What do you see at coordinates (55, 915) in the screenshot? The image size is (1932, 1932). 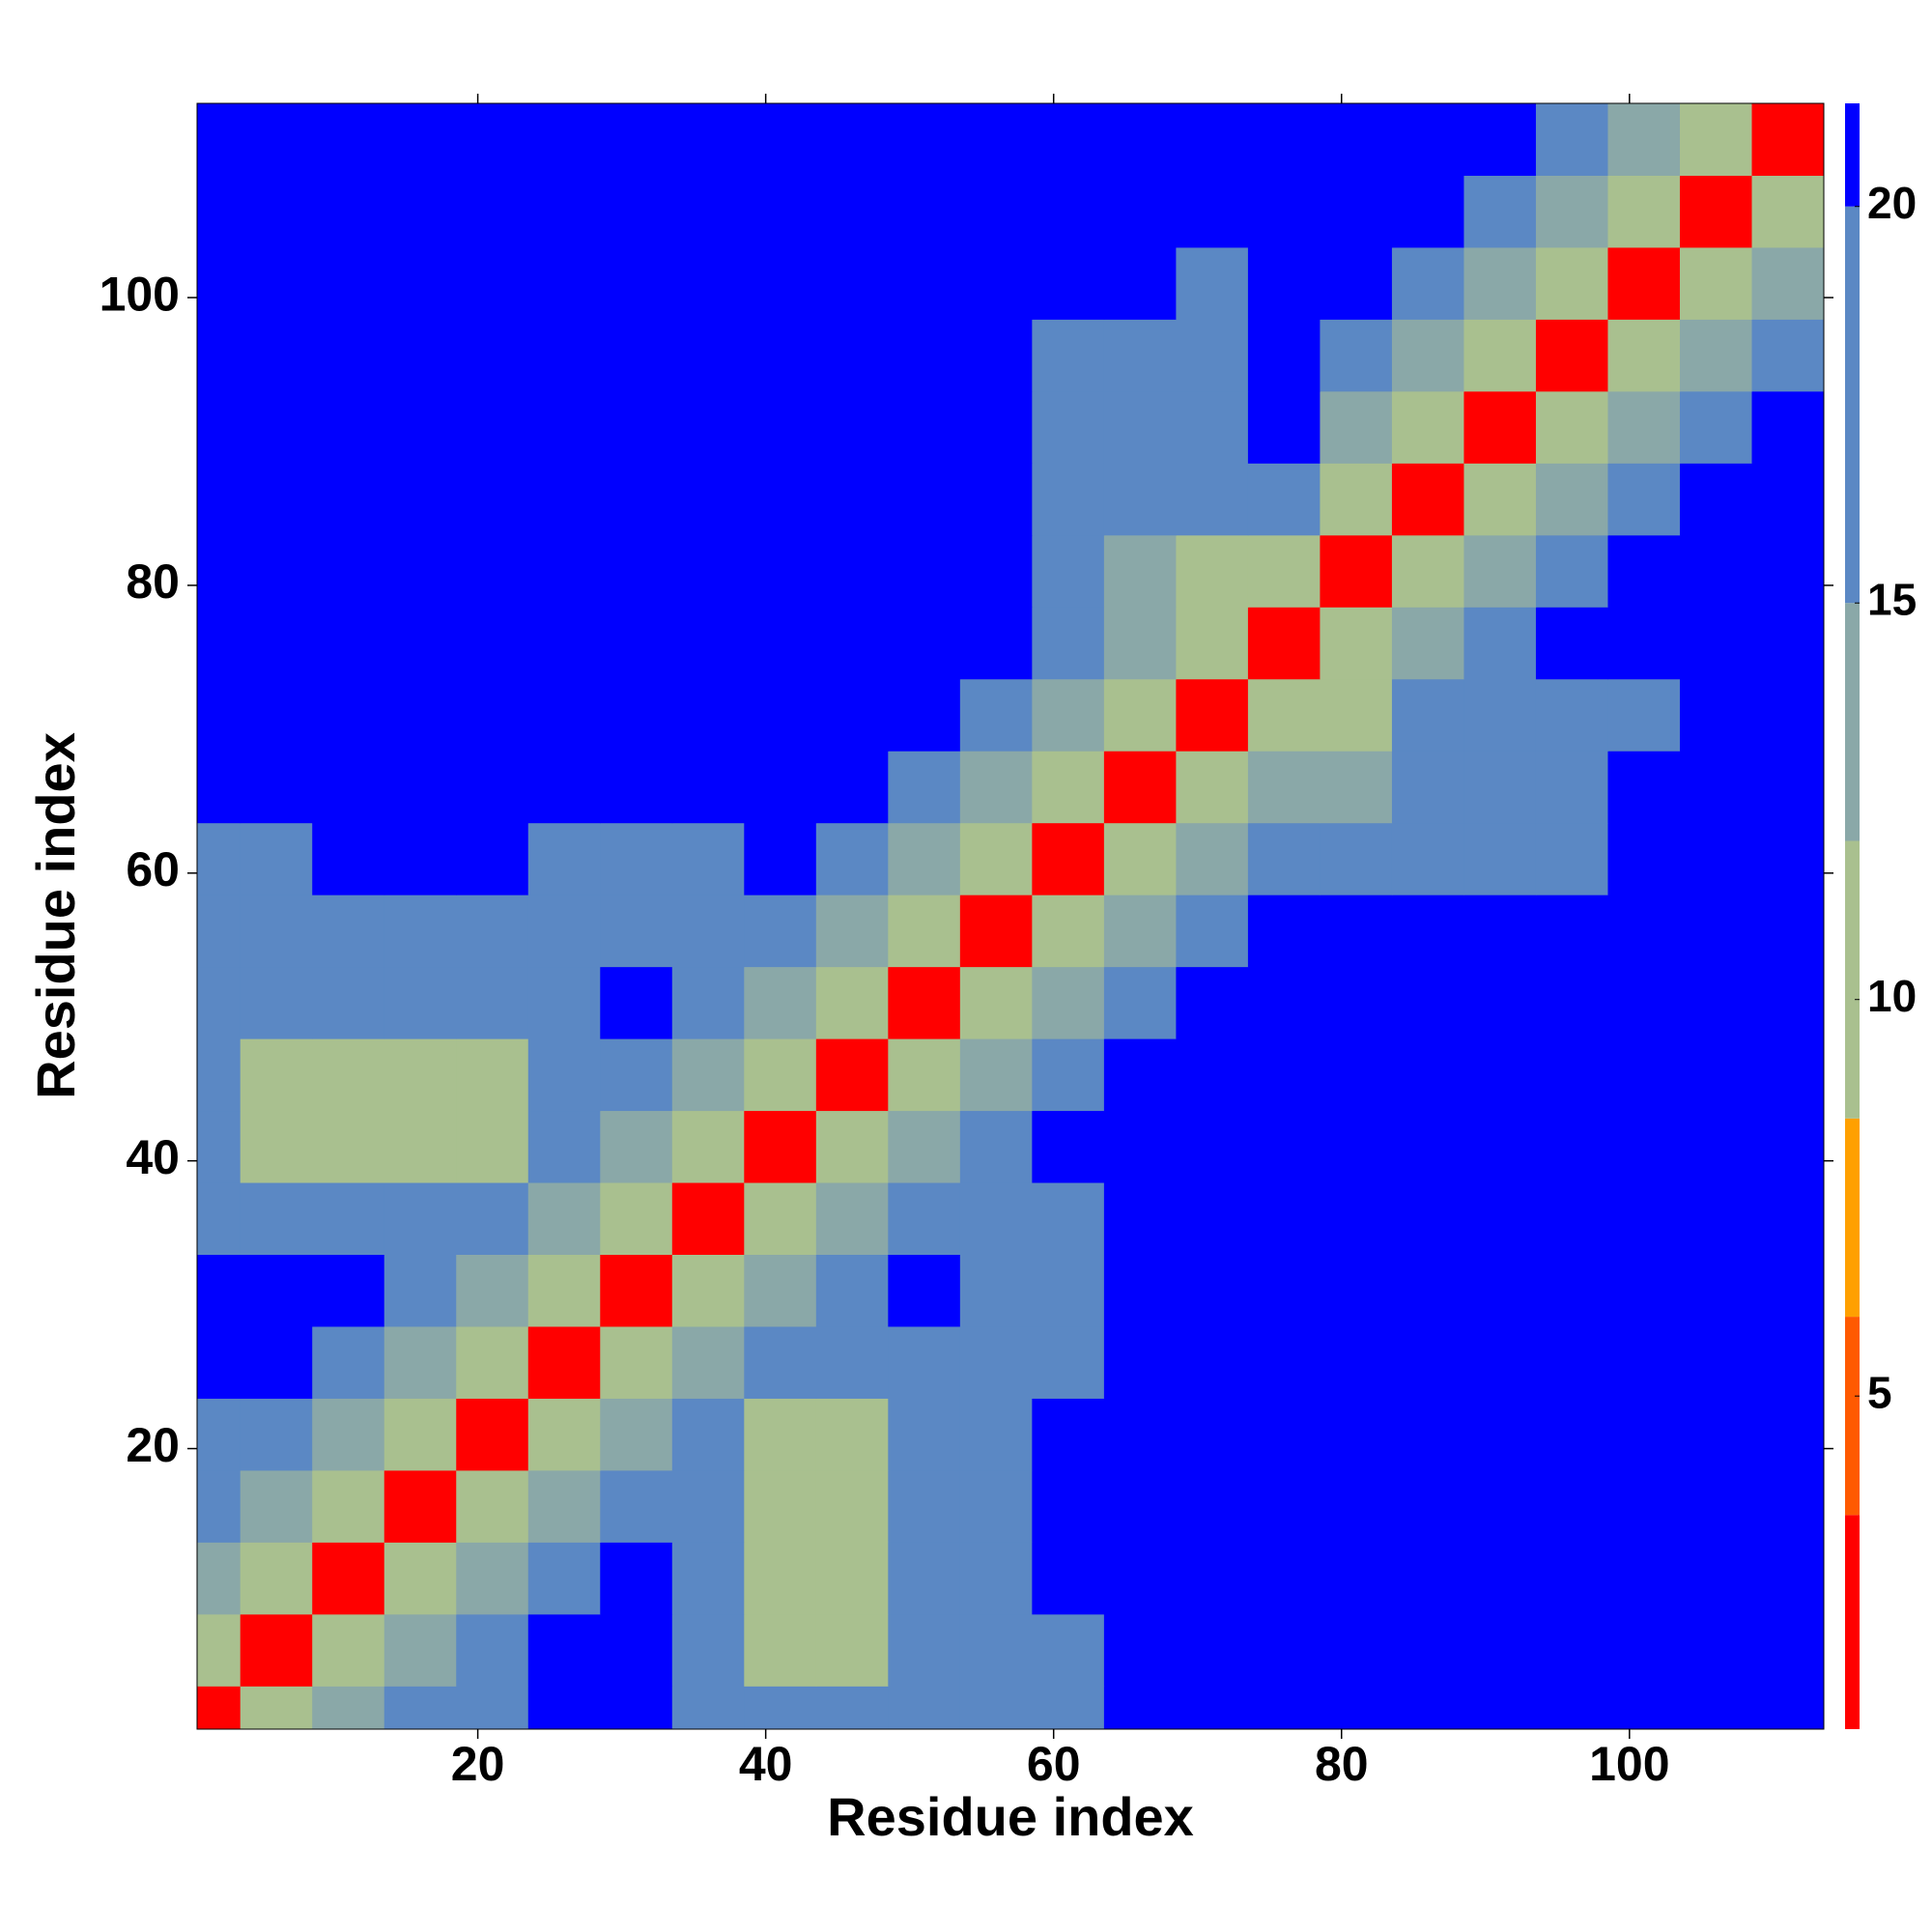 I see `y-axis-title: Residue index` at bounding box center [55, 915].